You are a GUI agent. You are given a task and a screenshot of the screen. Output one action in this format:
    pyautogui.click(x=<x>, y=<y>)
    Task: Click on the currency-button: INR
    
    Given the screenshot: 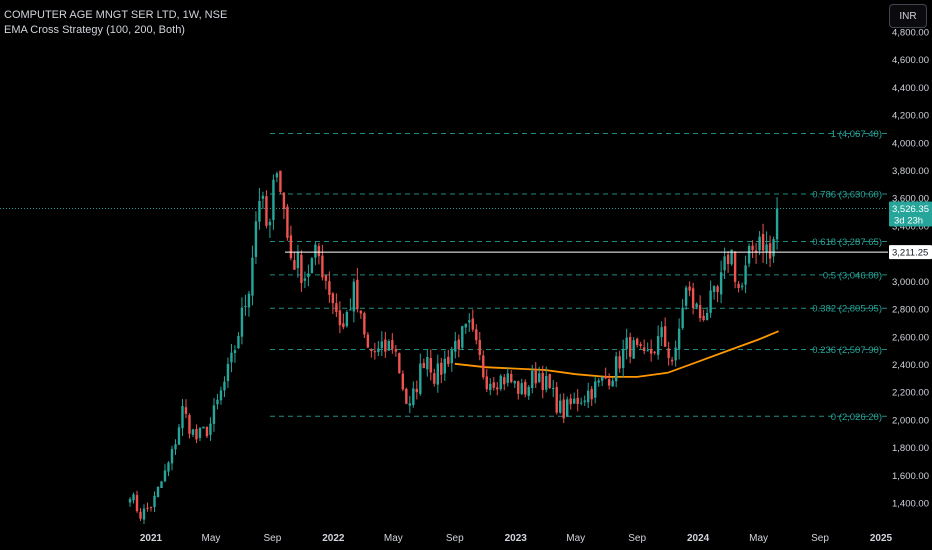 What is the action you would take?
    pyautogui.click(x=908, y=16)
    